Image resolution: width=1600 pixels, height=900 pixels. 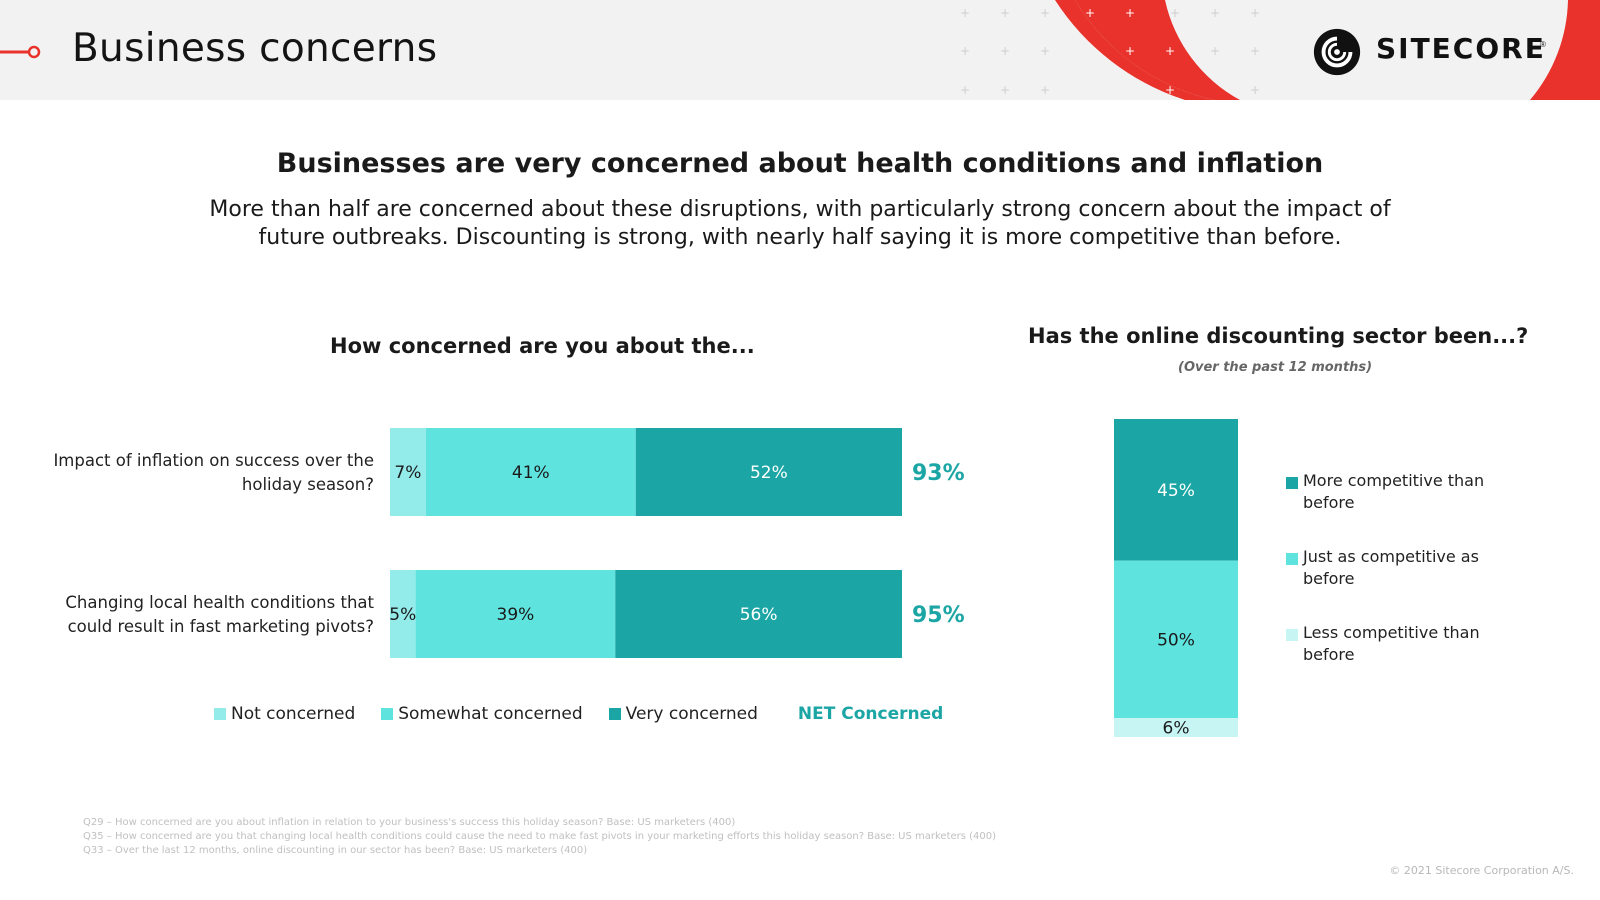 I want to click on header-decoration: + + + + + + + + + + + + + + + + + + + + +, so click(x=800, y=50).